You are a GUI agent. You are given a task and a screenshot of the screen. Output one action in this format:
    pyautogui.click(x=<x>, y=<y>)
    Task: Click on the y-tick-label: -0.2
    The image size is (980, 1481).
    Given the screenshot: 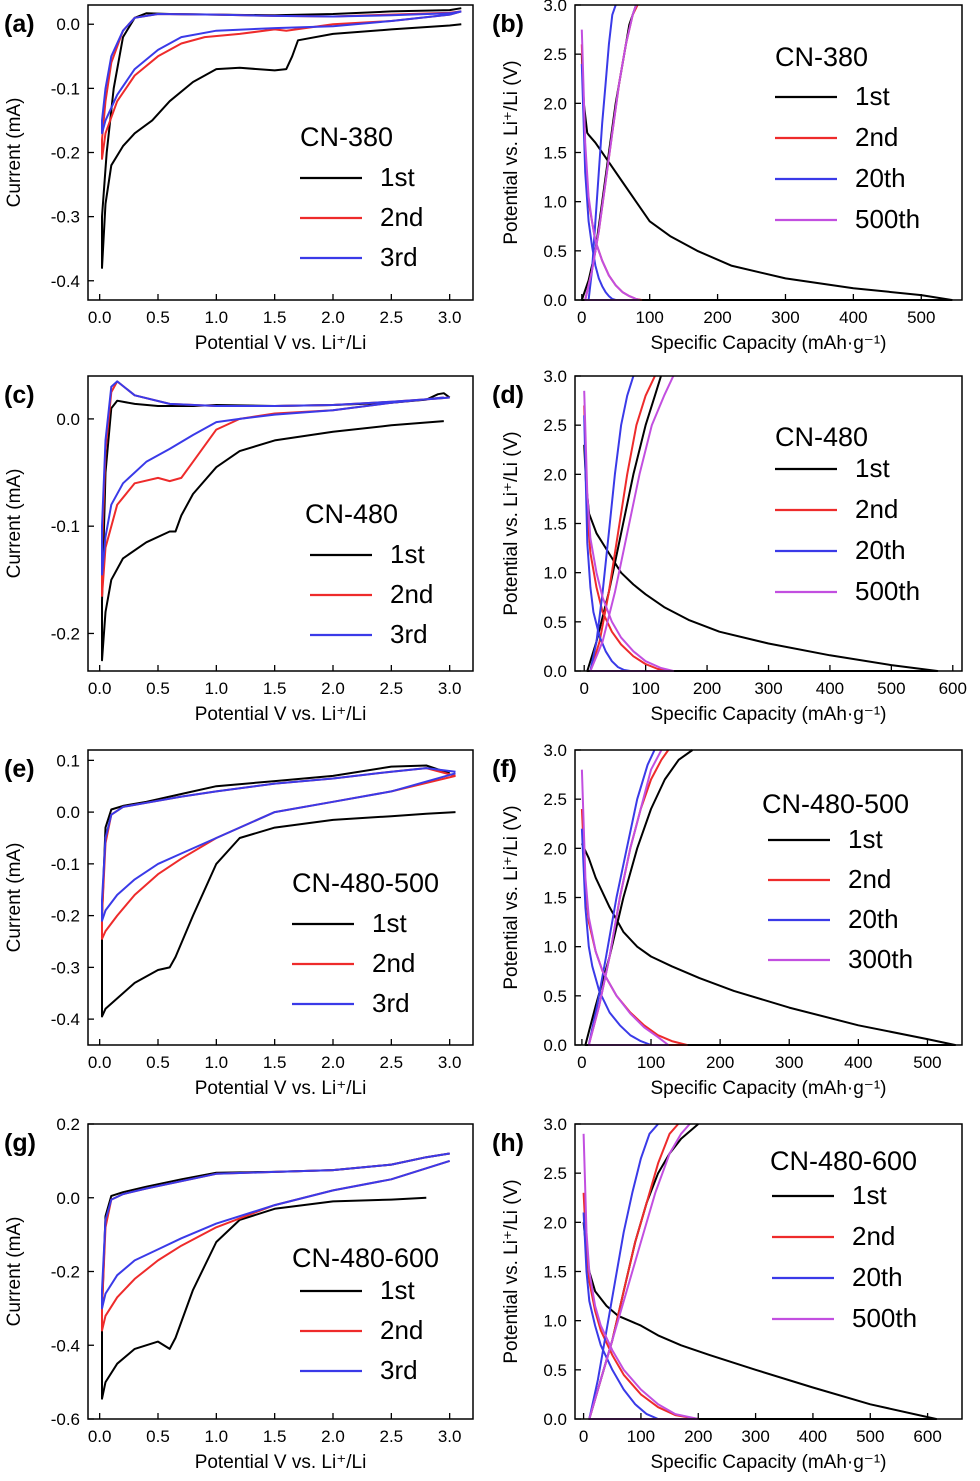 What is the action you would take?
    pyautogui.click(x=65, y=916)
    